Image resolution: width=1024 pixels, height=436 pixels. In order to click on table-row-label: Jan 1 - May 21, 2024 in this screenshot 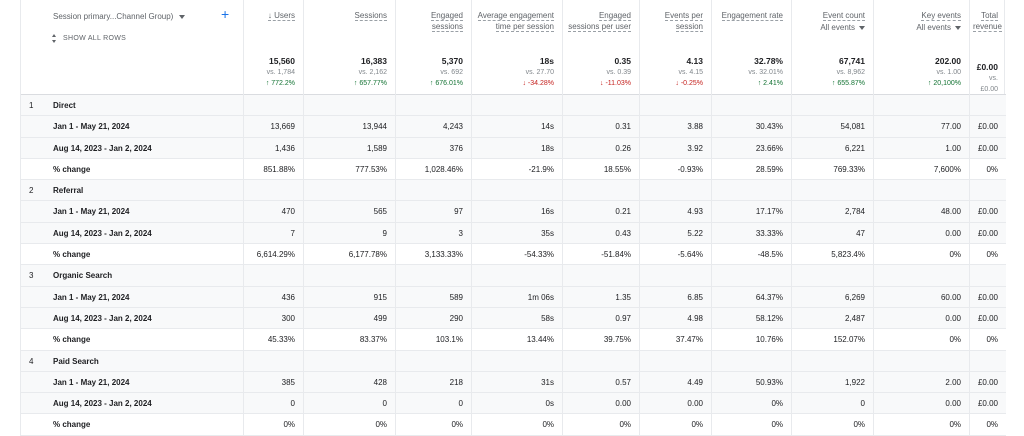, I will do `click(91, 382)`.